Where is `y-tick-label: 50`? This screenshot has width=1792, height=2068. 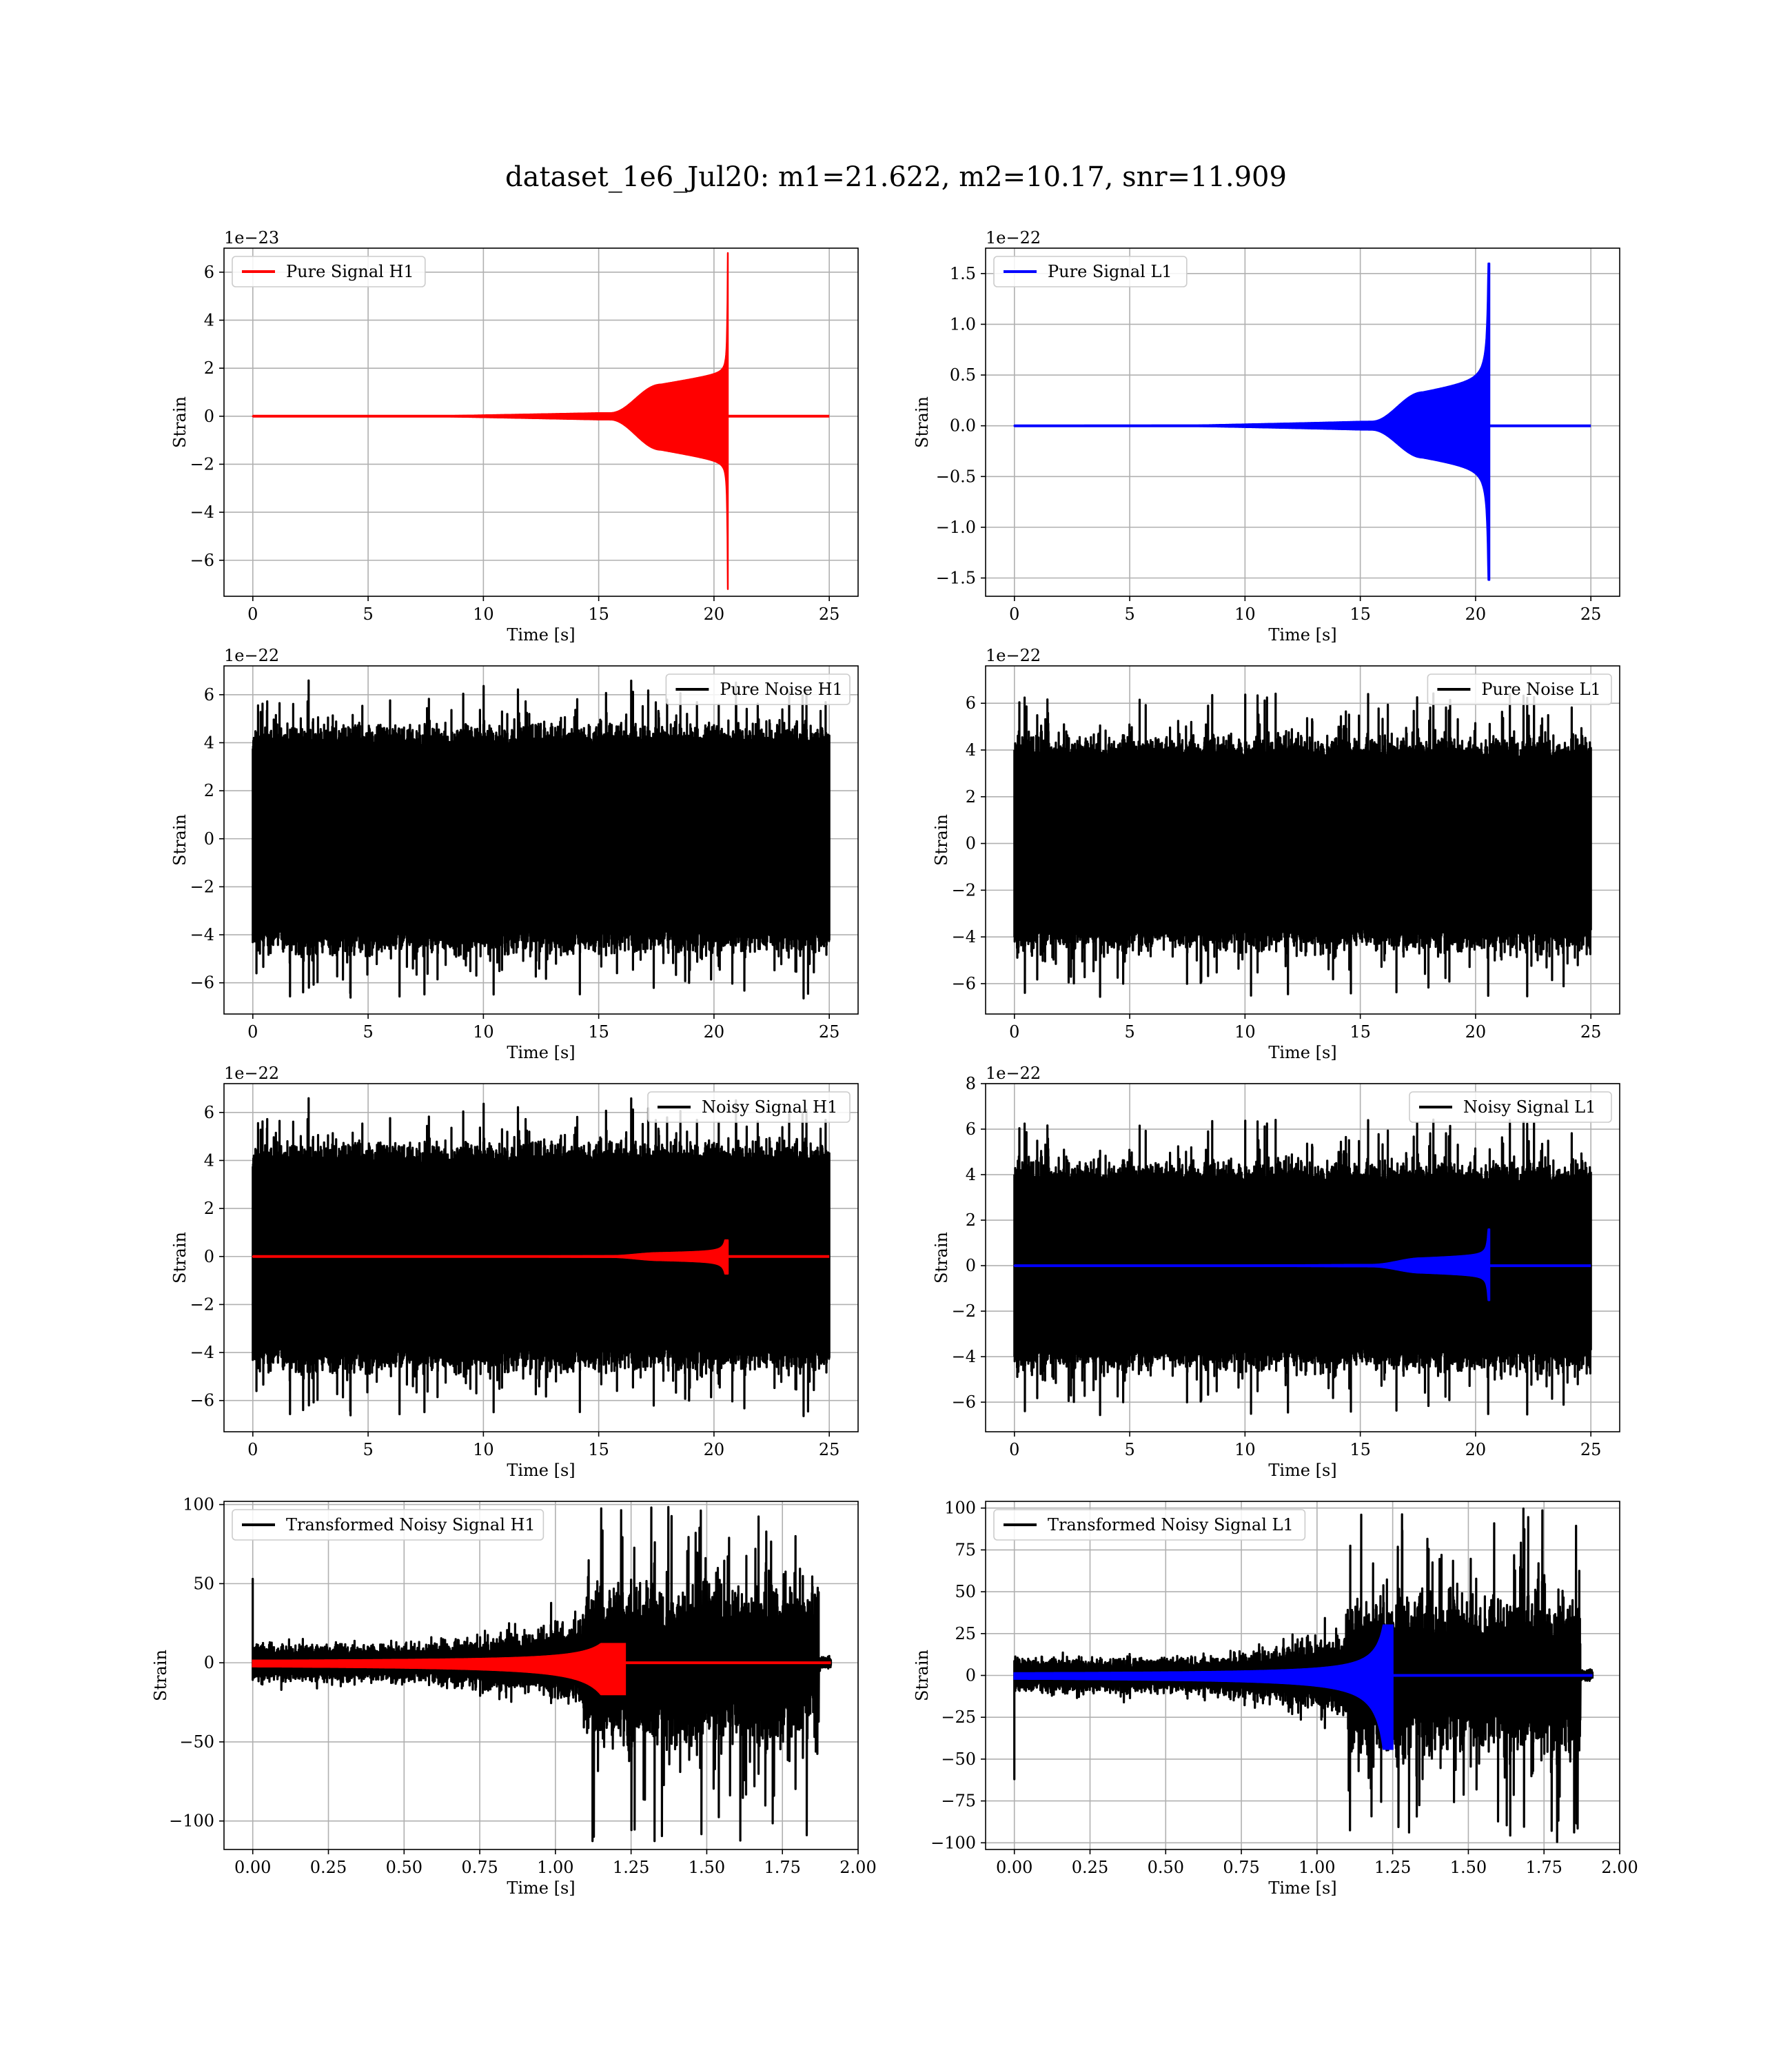
y-tick-label: 50 is located at coordinates (203, 1583).